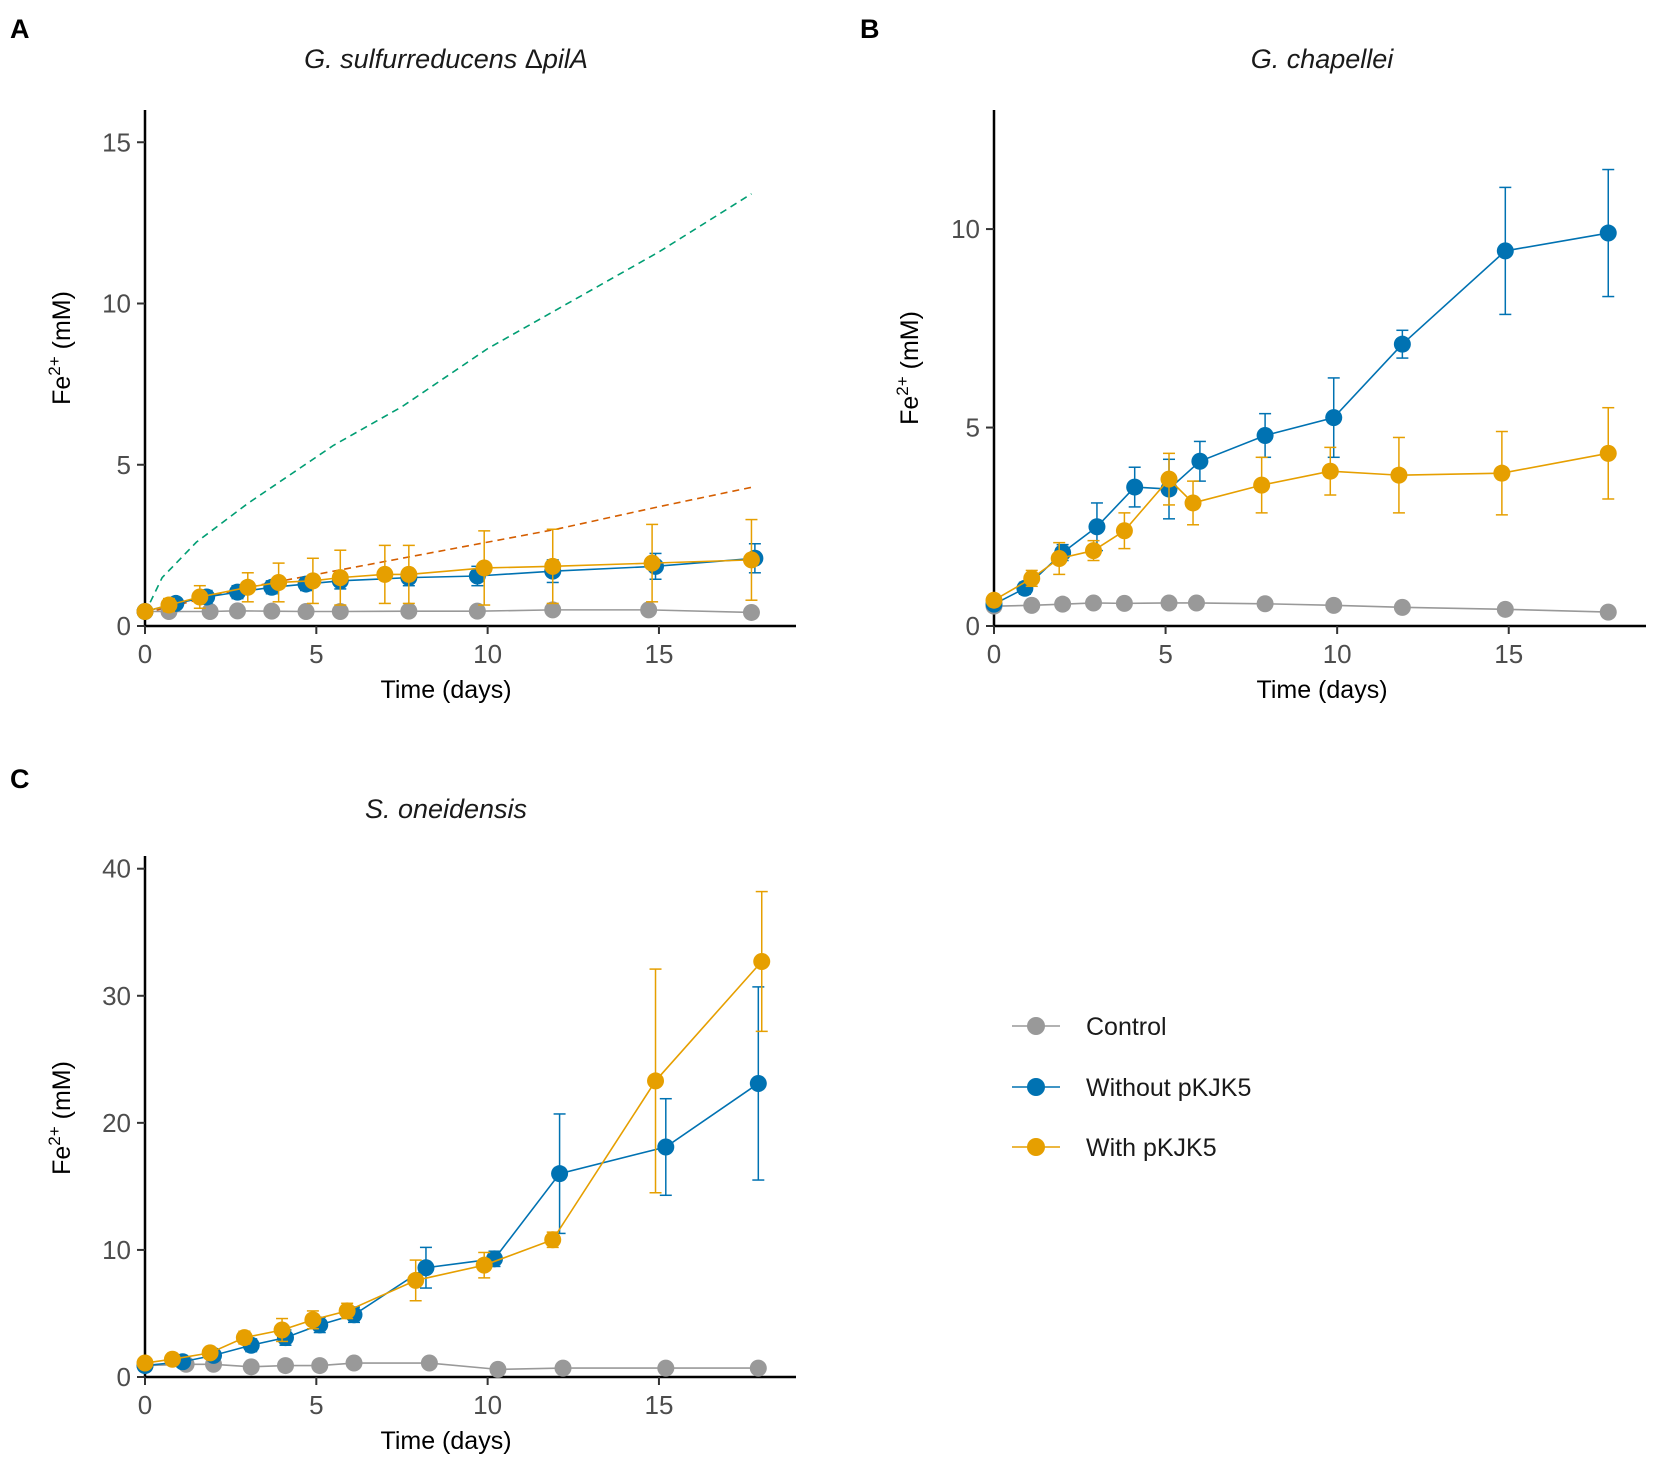 This screenshot has height=1467, width=1654. I want to click on legend-label-without-pkjk5: Without pKJK5, so click(1168, 1088).